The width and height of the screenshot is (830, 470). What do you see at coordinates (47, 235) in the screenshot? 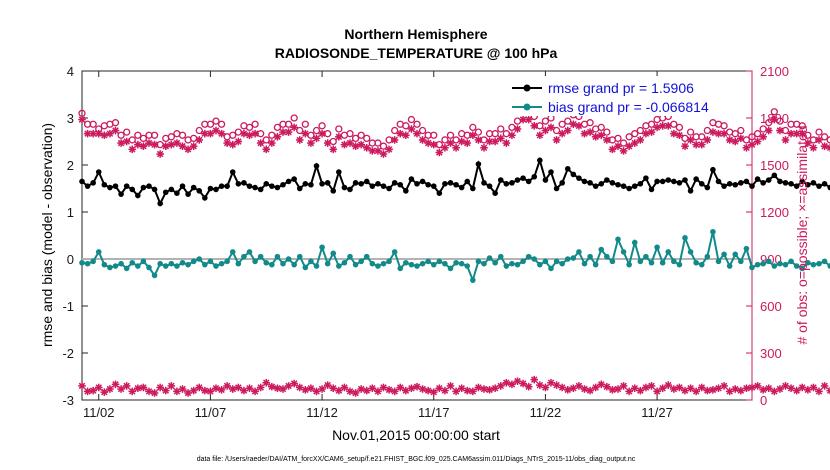
I see `y-axis-label: rmse and bias (model - observation)` at bounding box center [47, 235].